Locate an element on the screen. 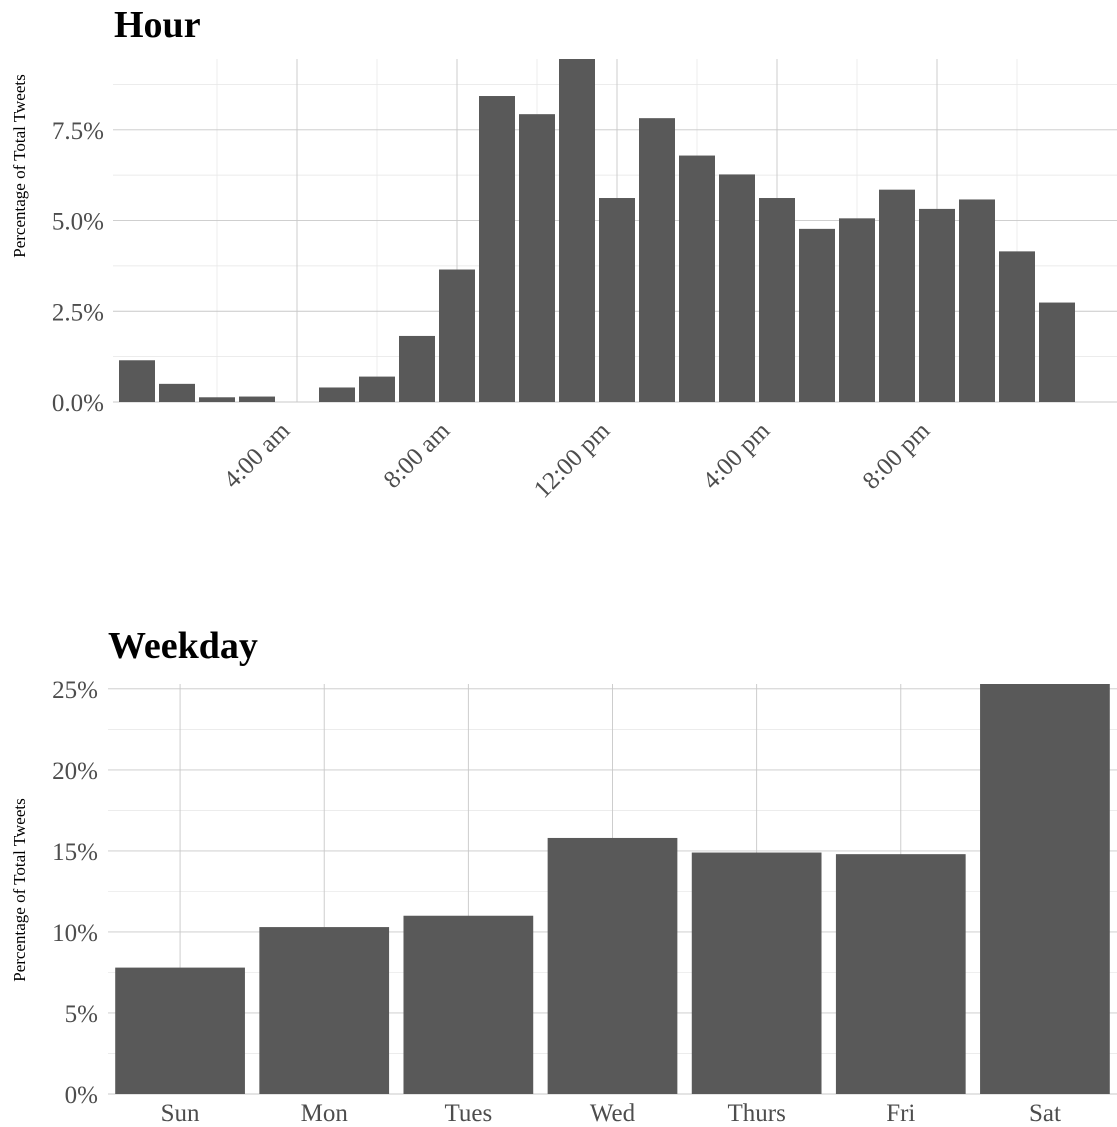 Image resolution: width=1117 pixels, height=1127 pixels. weekday-x-tick-label: Fri is located at coordinates (900, 1113).